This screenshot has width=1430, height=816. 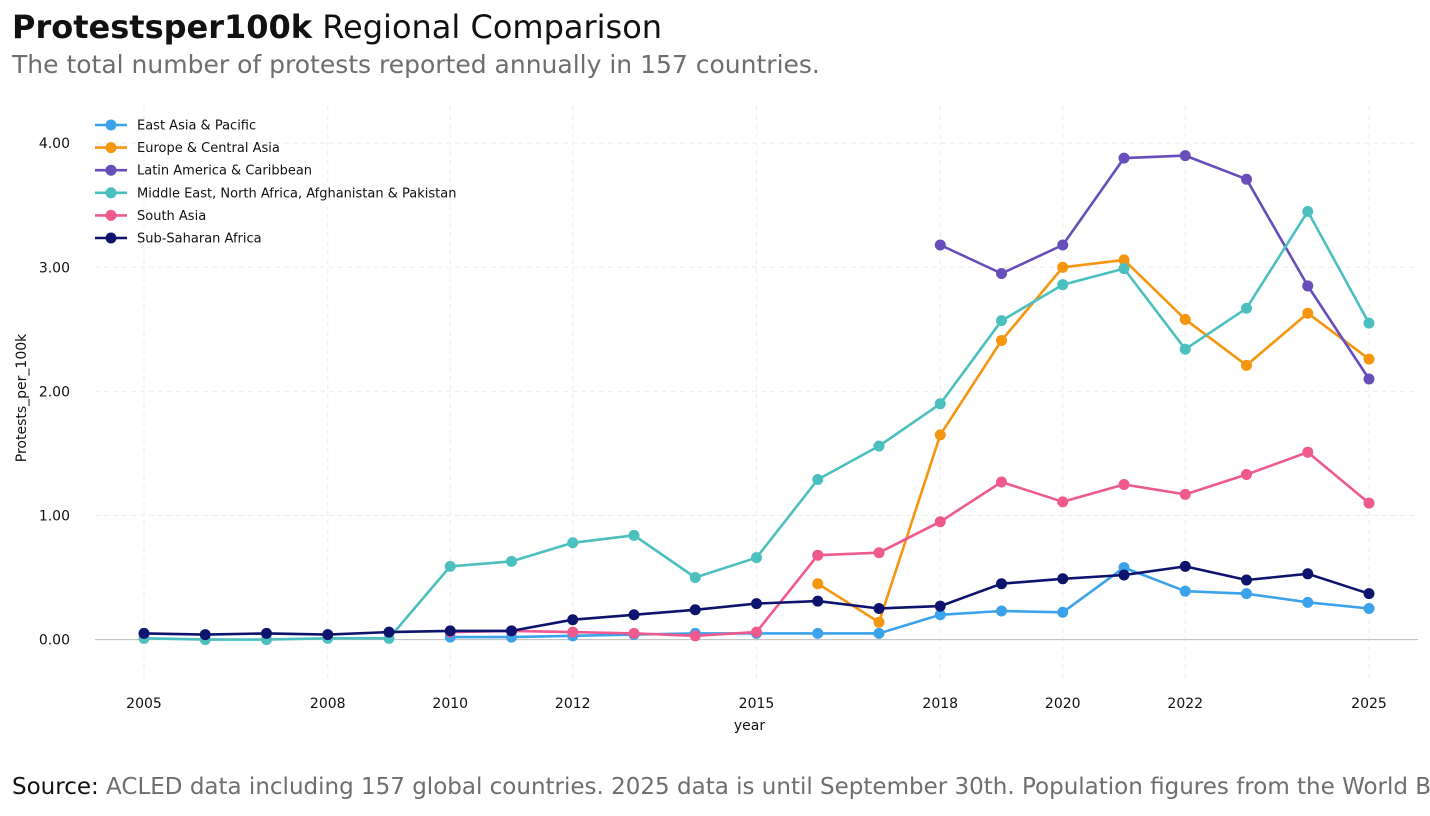 I want to click on legend-label: East Asia & Pacific, so click(x=196, y=126).